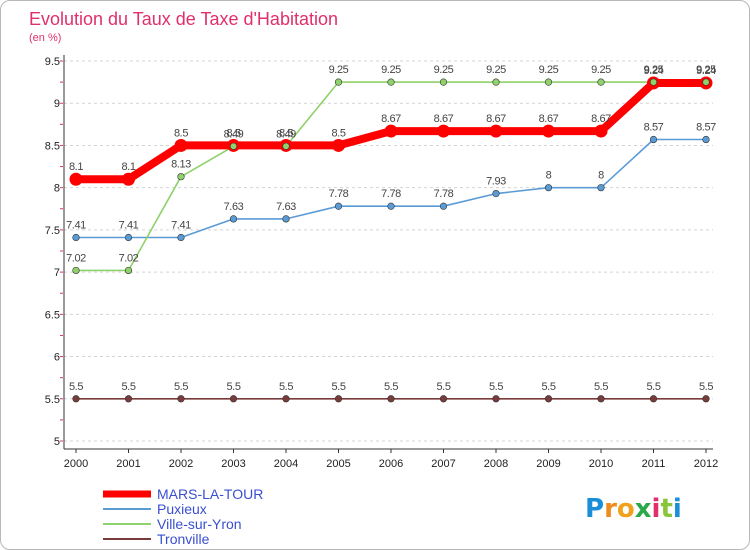 This screenshot has width=750, height=550. Describe the element at coordinates (181, 464) in the screenshot. I see `x-tick-label: 2002` at that location.